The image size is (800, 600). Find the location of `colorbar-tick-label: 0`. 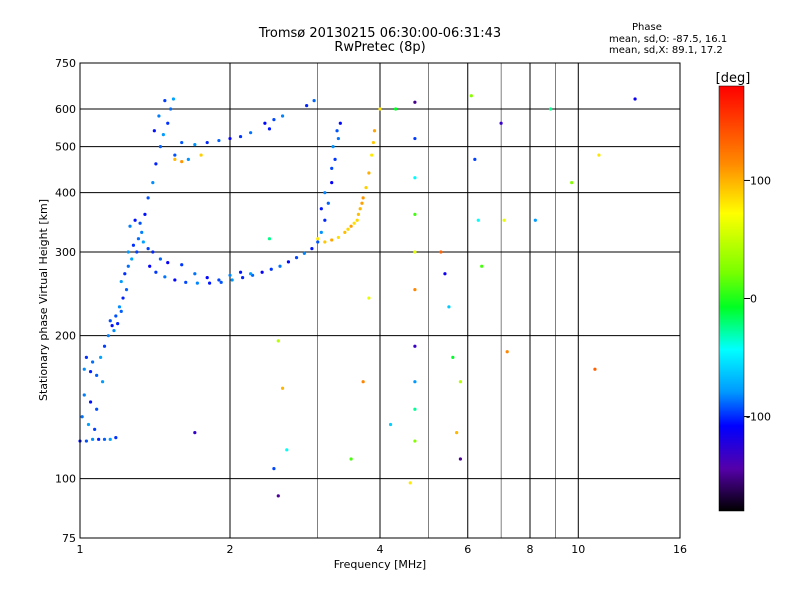

colorbar-tick-label: 0 is located at coordinates (753, 299).